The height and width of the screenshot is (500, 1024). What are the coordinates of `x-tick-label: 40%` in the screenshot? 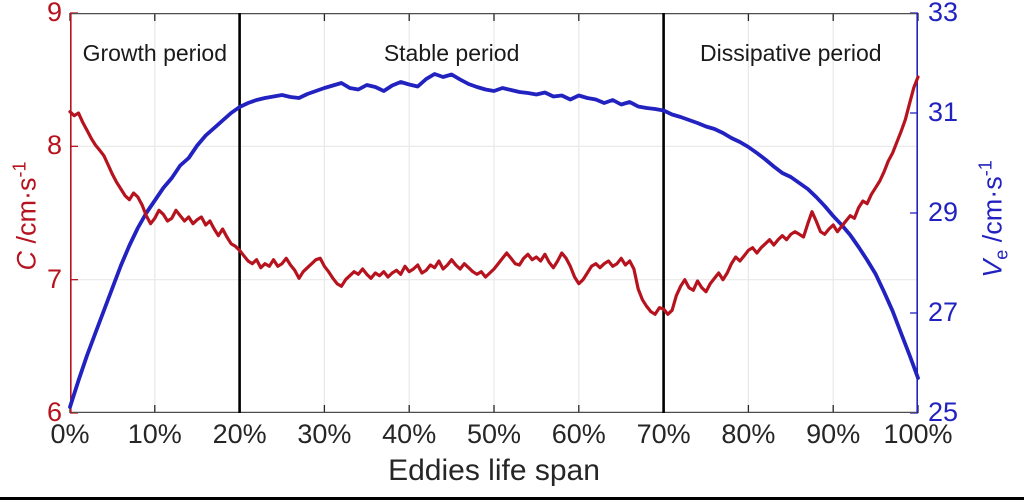 It's located at (409, 434).